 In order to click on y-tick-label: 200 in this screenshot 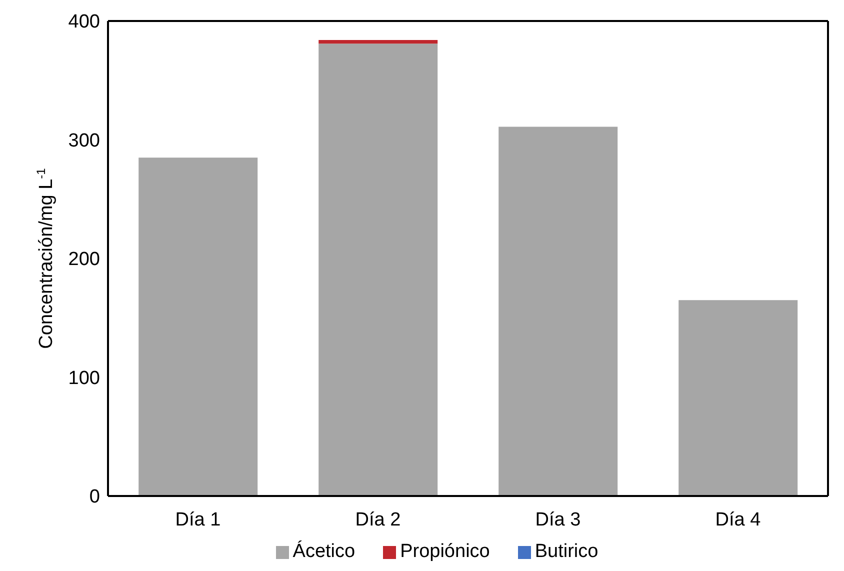, I will do `click(84, 259)`.